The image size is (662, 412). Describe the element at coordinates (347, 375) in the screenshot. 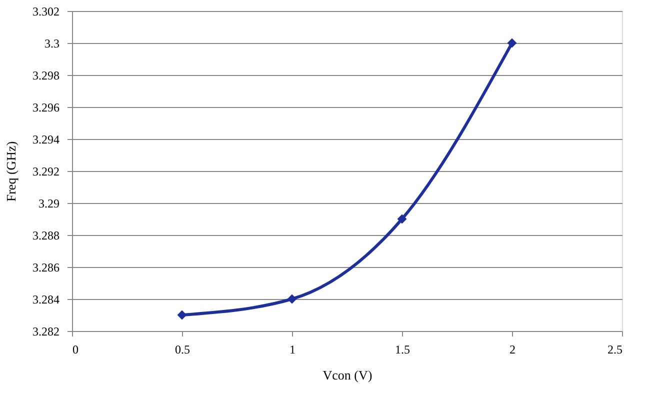

I see `x-axis-title: Vcon (V)` at that location.